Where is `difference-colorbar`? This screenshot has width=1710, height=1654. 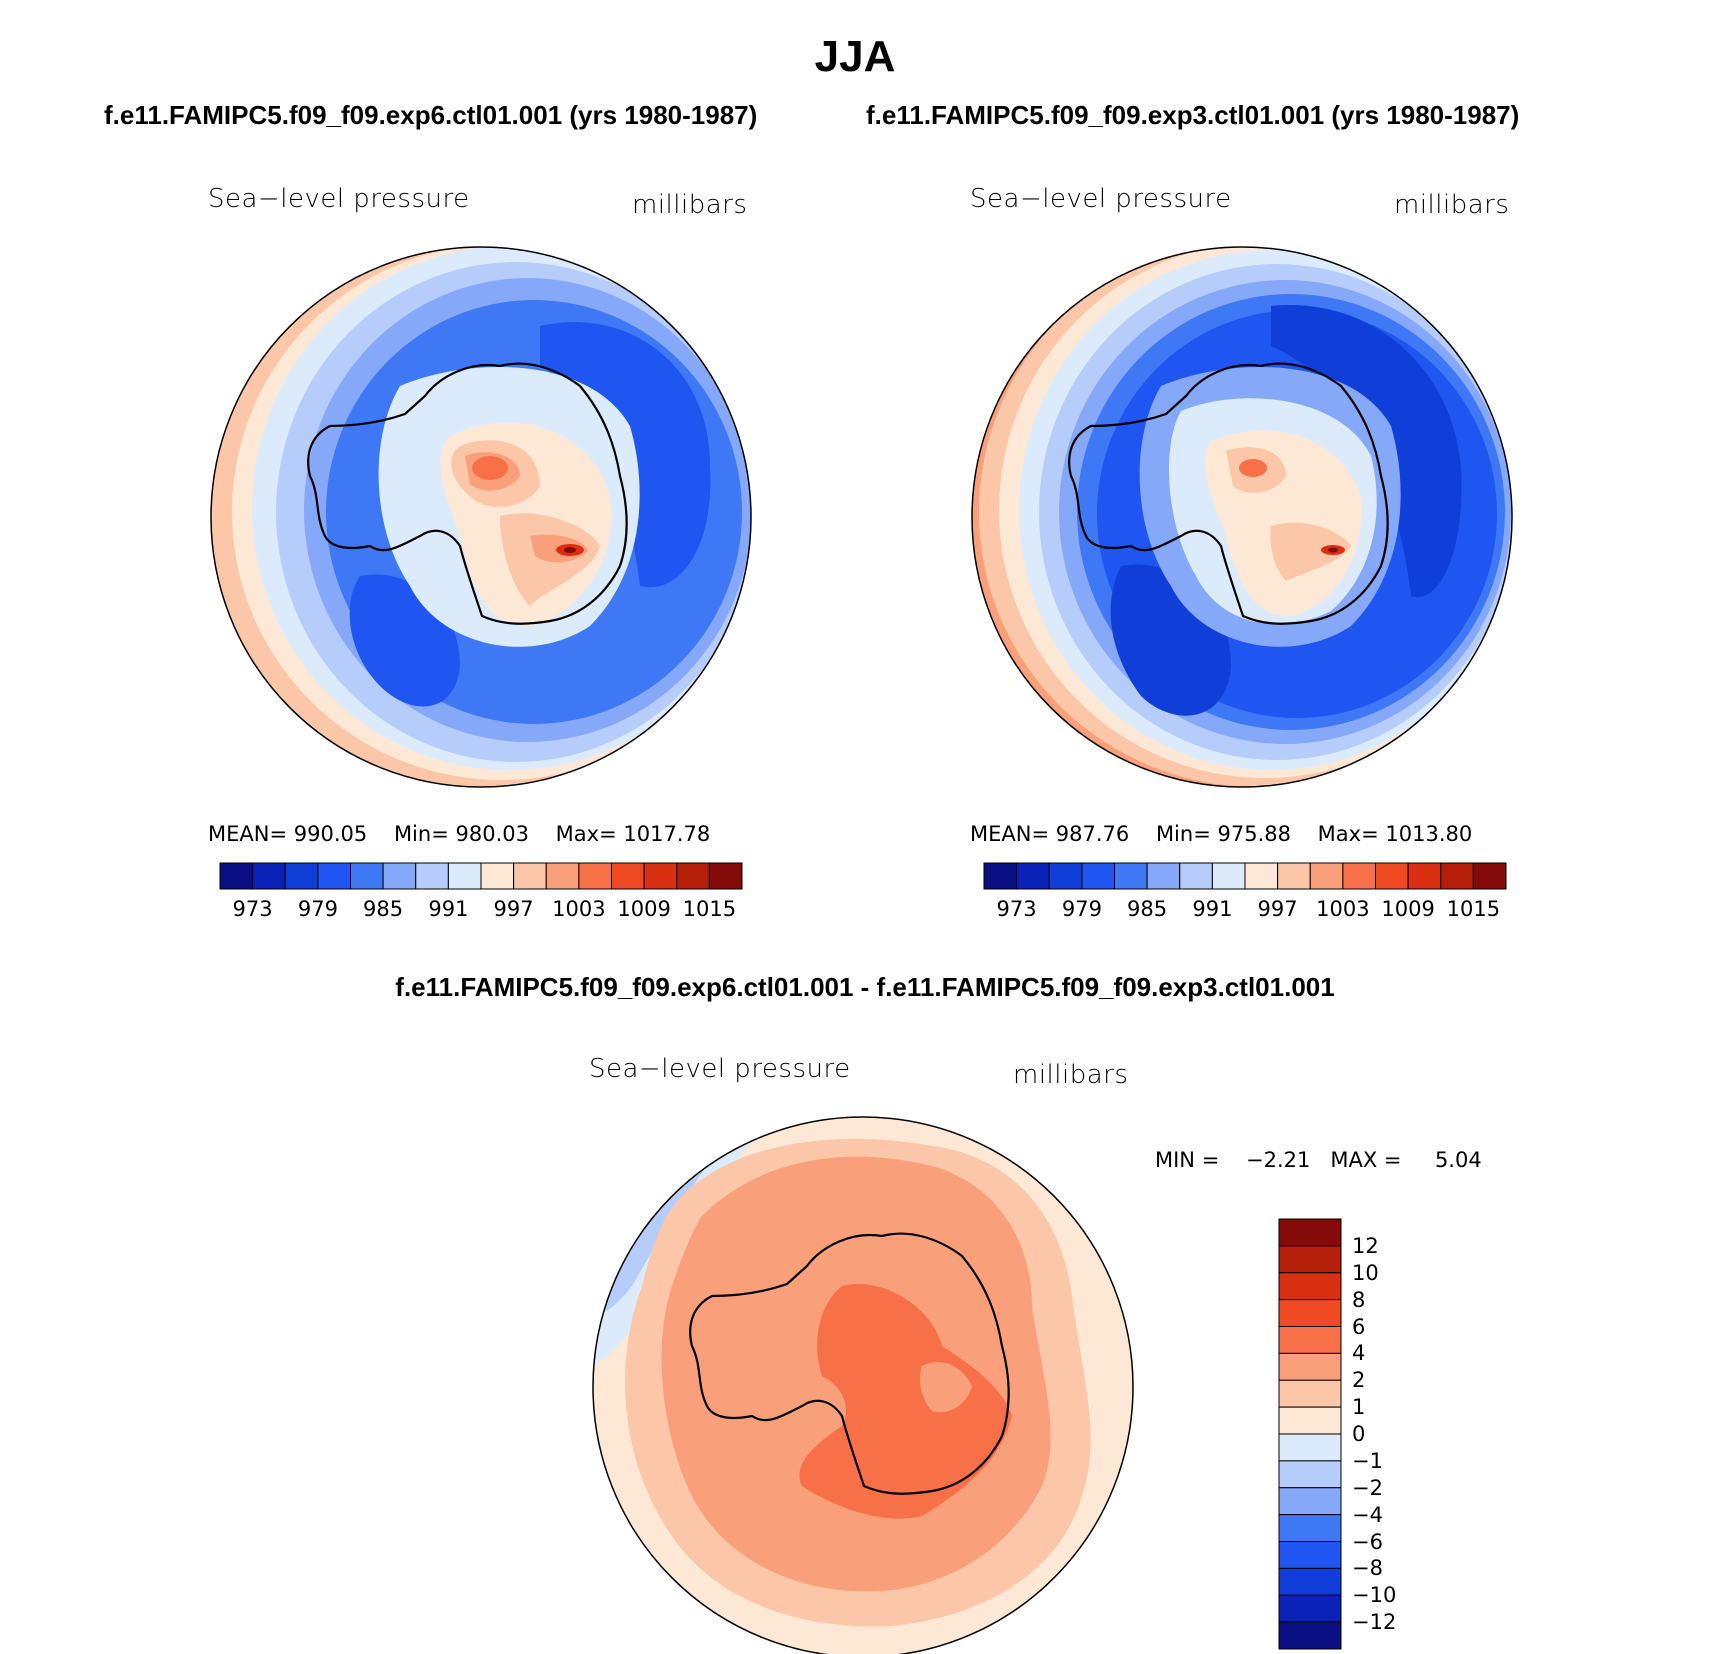 difference-colorbar is located at coordinates (1310, 1434).